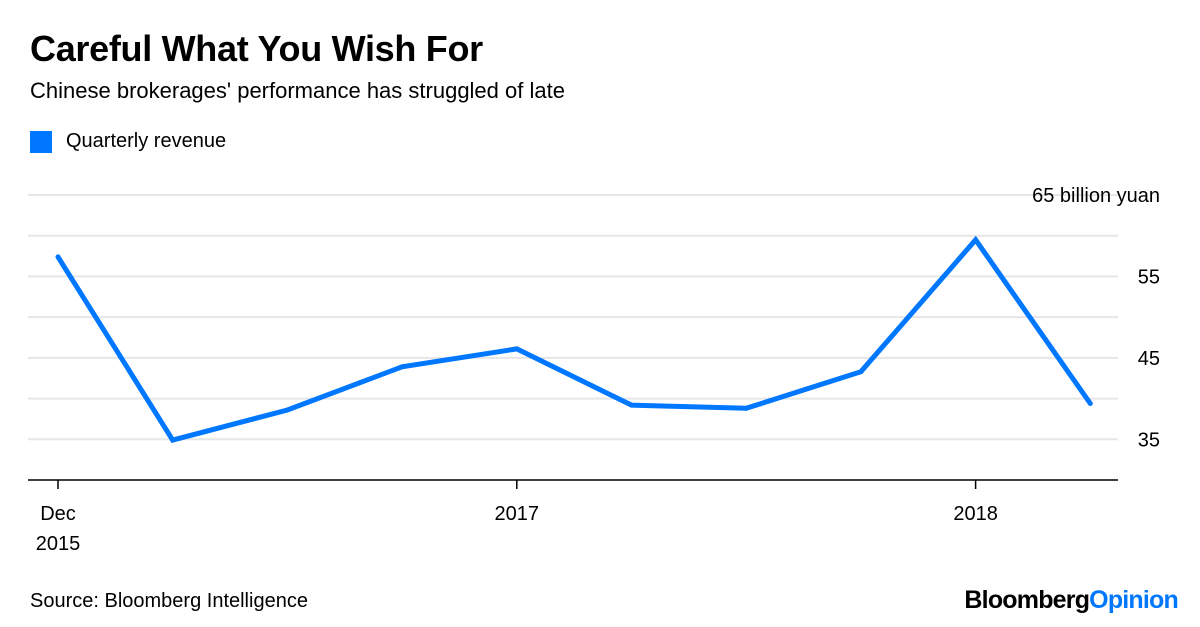  Describe the element at coordinates (1027, 600) in the screenshot. I see `brand-primary: Bloomberg` at that location.